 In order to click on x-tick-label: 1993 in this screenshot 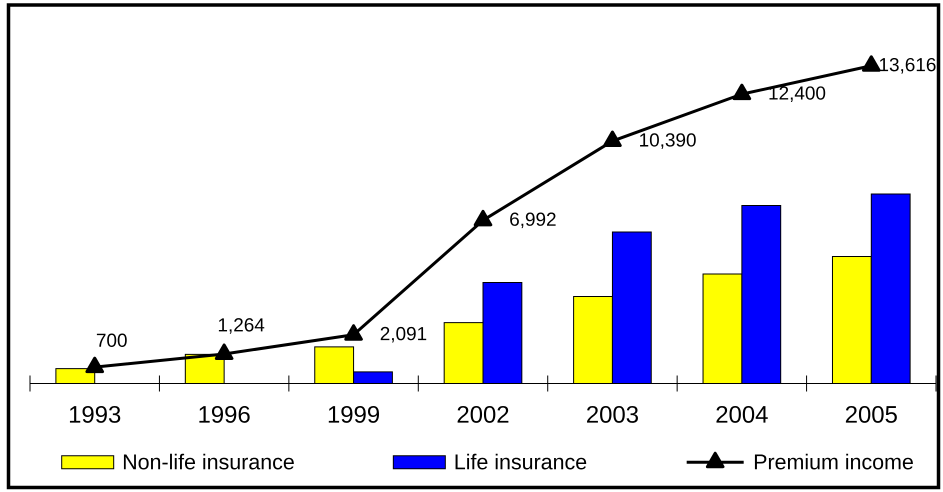, I will do `click(95, 414)`.